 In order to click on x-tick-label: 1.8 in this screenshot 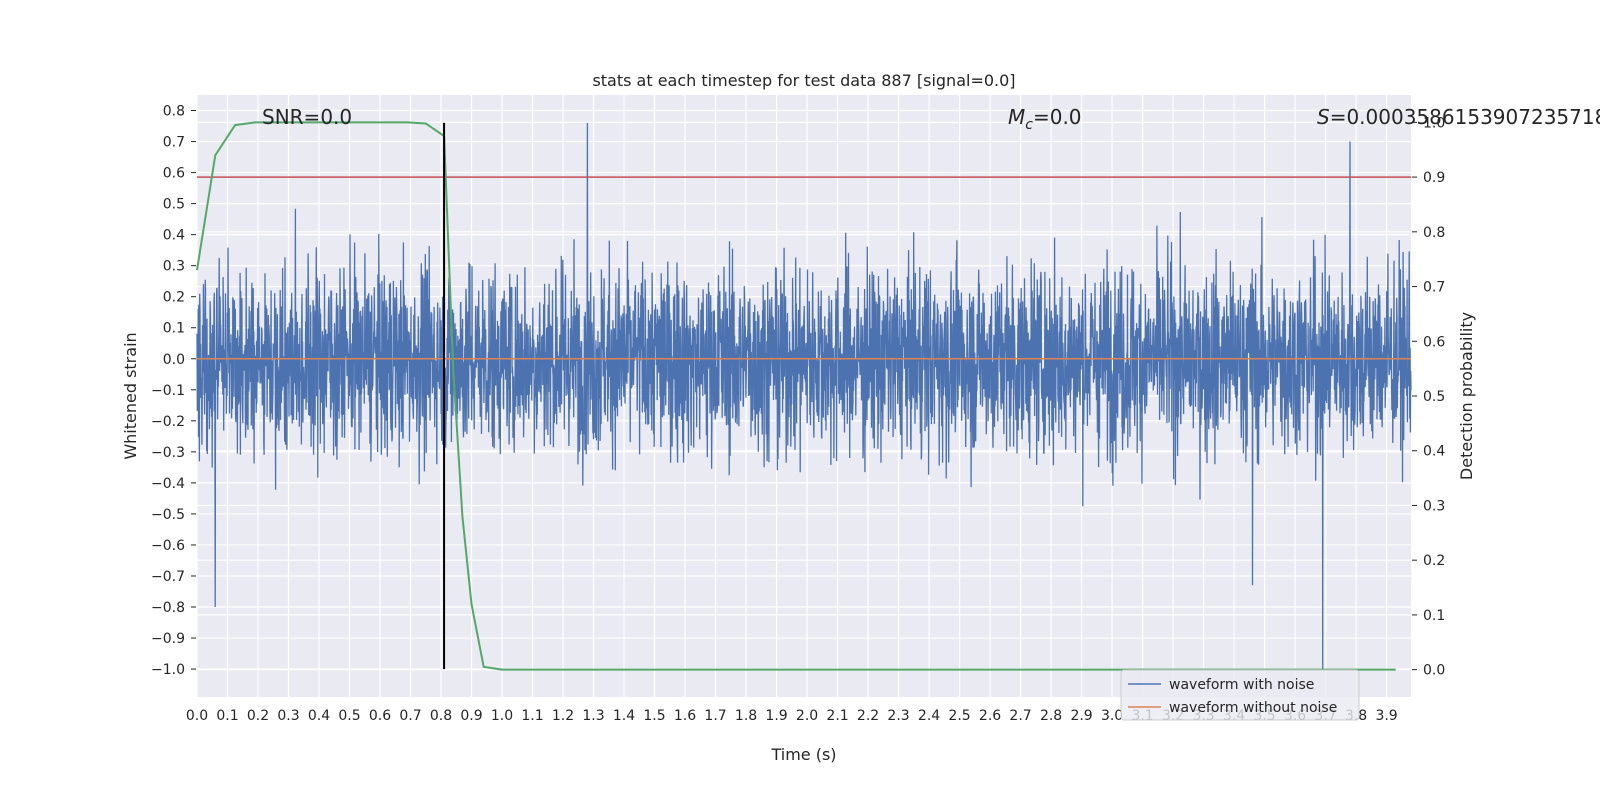, I will do `click(746, 716)`.